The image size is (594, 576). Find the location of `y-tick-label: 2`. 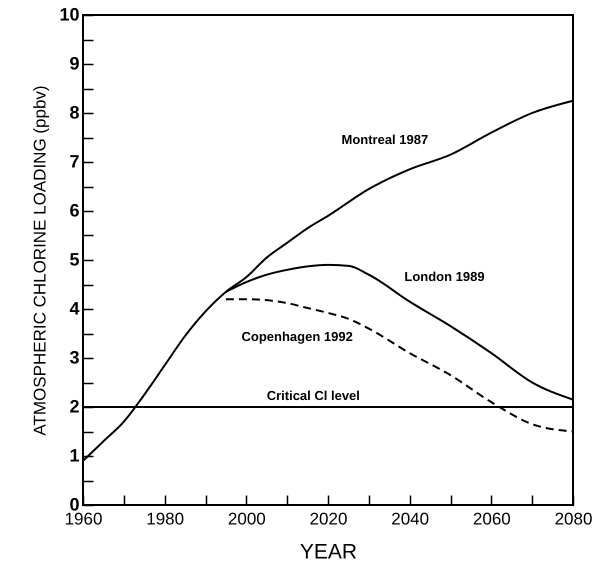

y-tick-label: 2 is located at coordinates (74, 406).